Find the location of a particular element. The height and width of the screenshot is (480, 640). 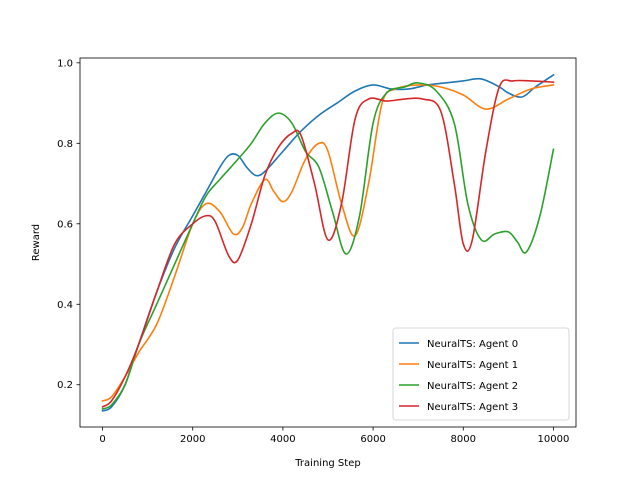

legend-label-agent-2: NeuralTS: Agent 2 is located at coordinates (472, 386).